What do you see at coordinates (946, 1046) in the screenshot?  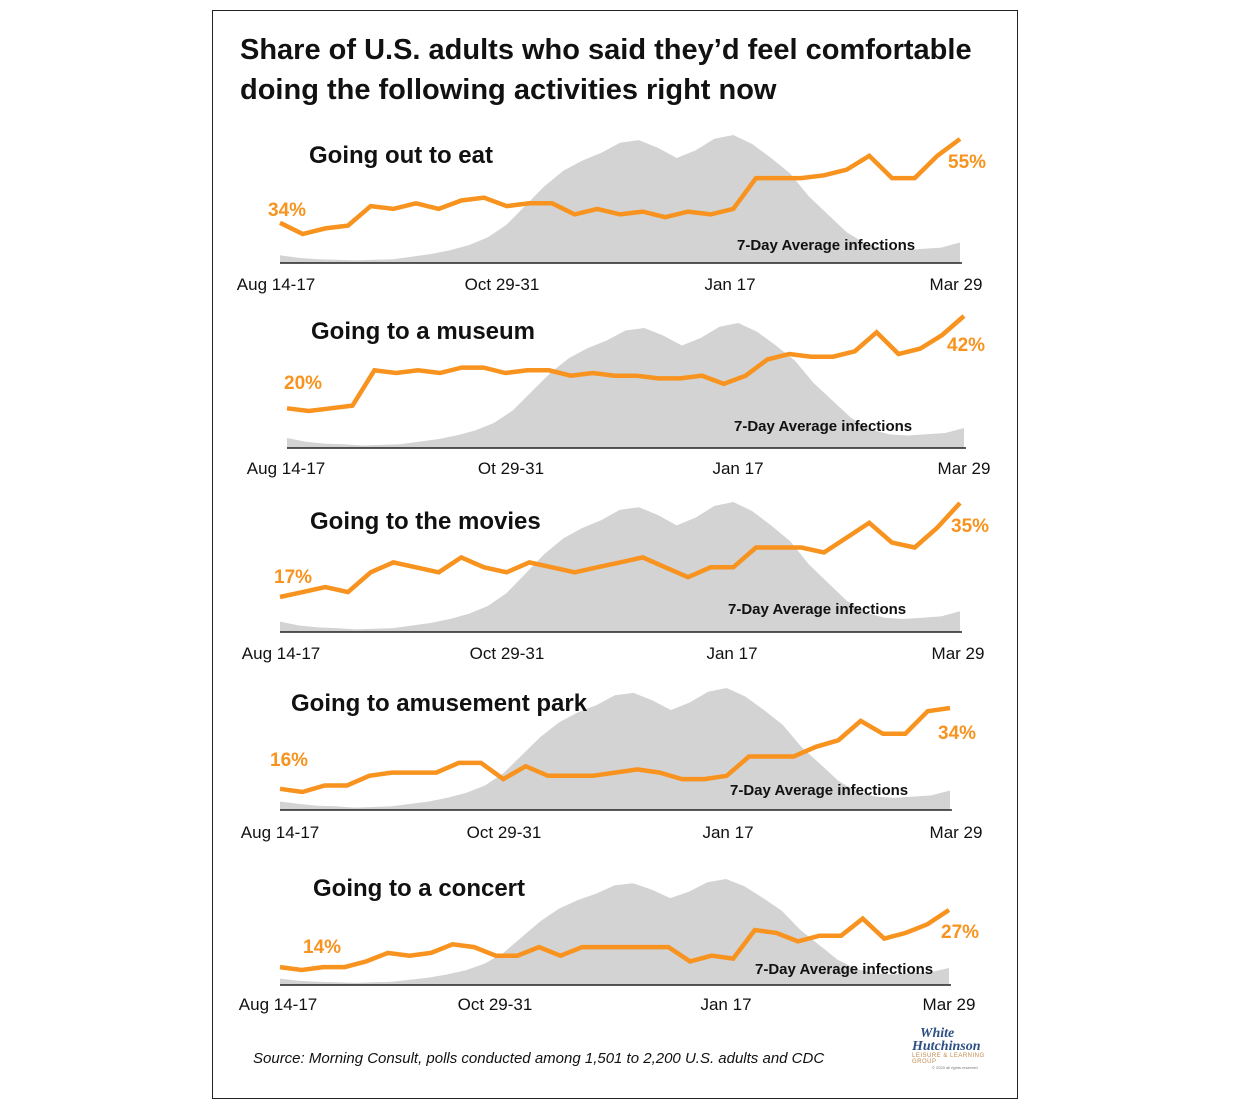 I see `logo-line-2: Hutchinson` at bounding box center [946, 1046].